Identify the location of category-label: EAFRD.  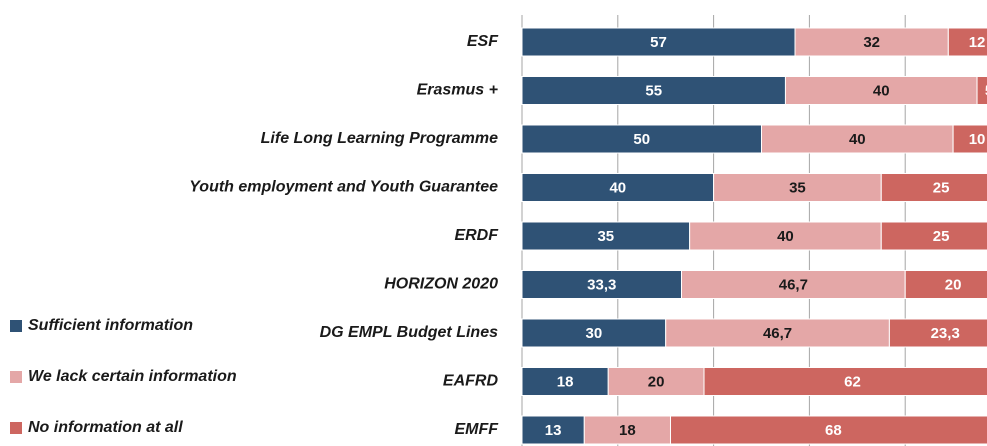
(471, 381).